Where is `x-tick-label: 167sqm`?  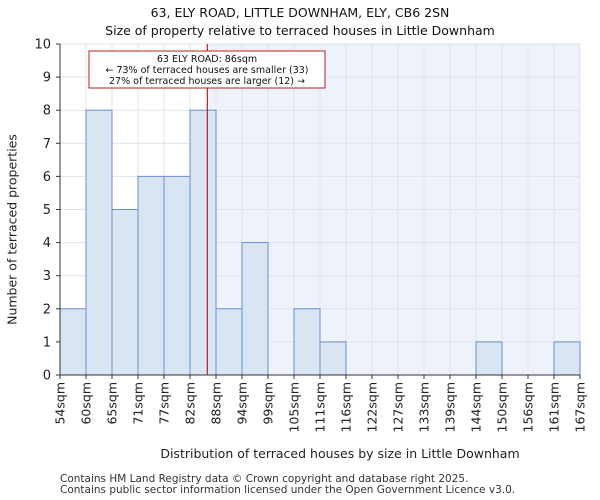
x-tick-label: 167sqm is located at coordinates (580, 407).